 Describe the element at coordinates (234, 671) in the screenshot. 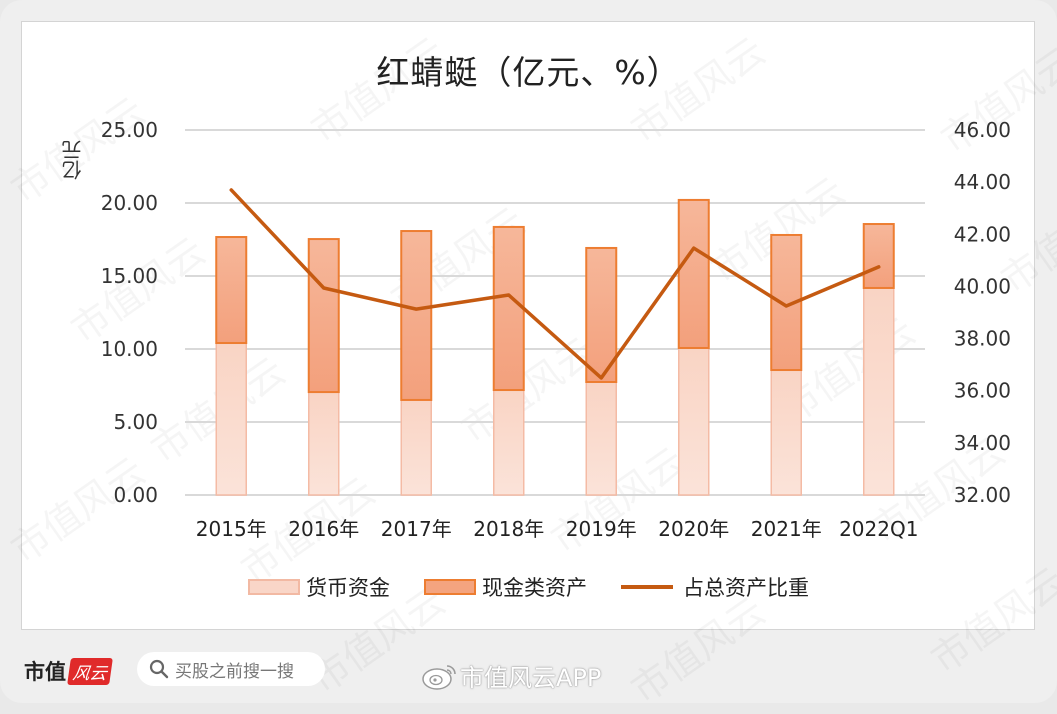

I see `search-placeholder: 买股之前搜一搜` at that location.